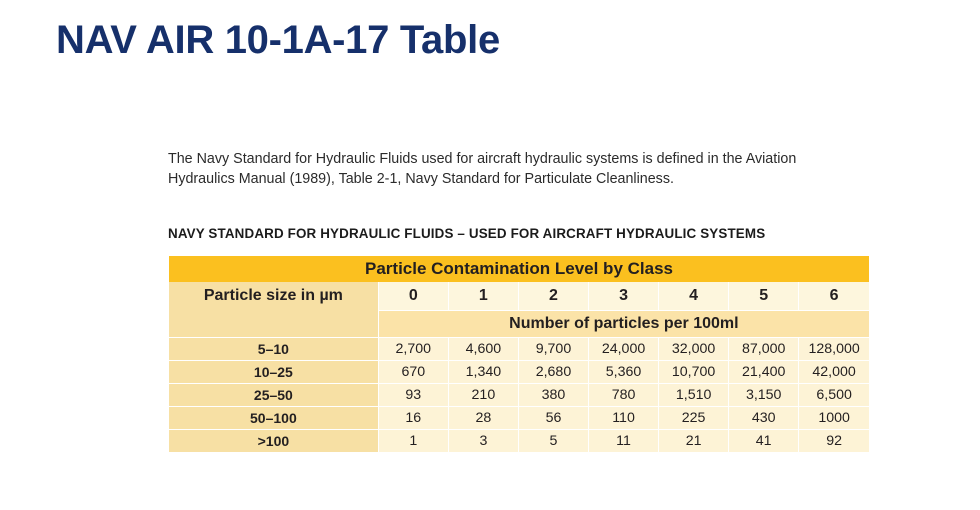 This screenshot has height=510, width=980. What do you see at coordinates (833, 395) in the screenshot?
I see `cell-r2-c6: 6,500` at bounding box center [833, 395].